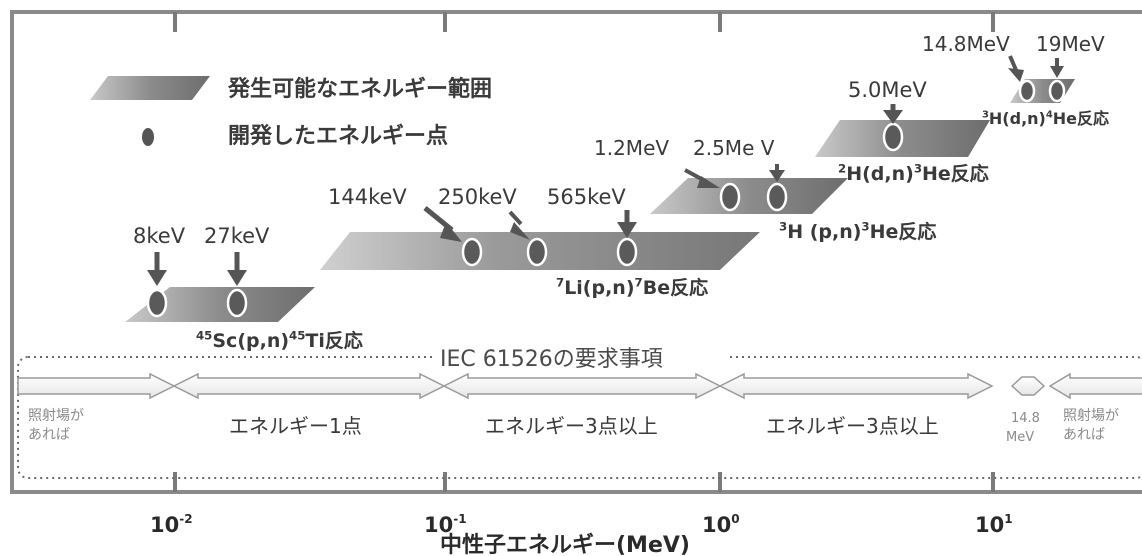  What do you see at coordinates (1095, 386) in the screenshot?
I see `iec-arrow-seg6` at bounding box center [1095, 386].